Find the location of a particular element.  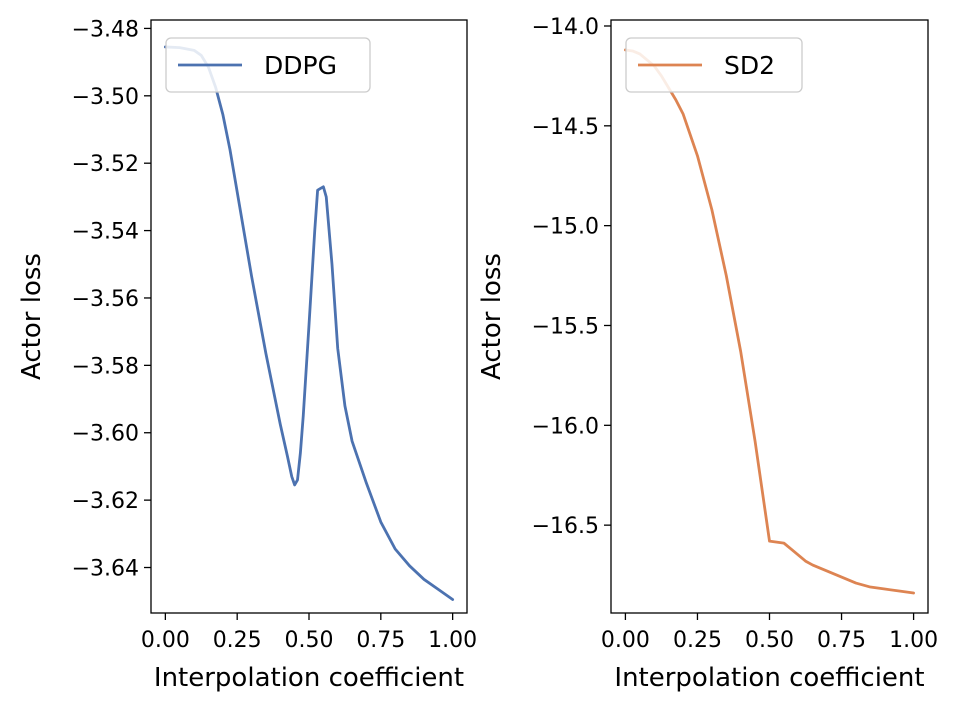

ddpg-y-tick-label: −3.64 is located at coordinates (105, 569).